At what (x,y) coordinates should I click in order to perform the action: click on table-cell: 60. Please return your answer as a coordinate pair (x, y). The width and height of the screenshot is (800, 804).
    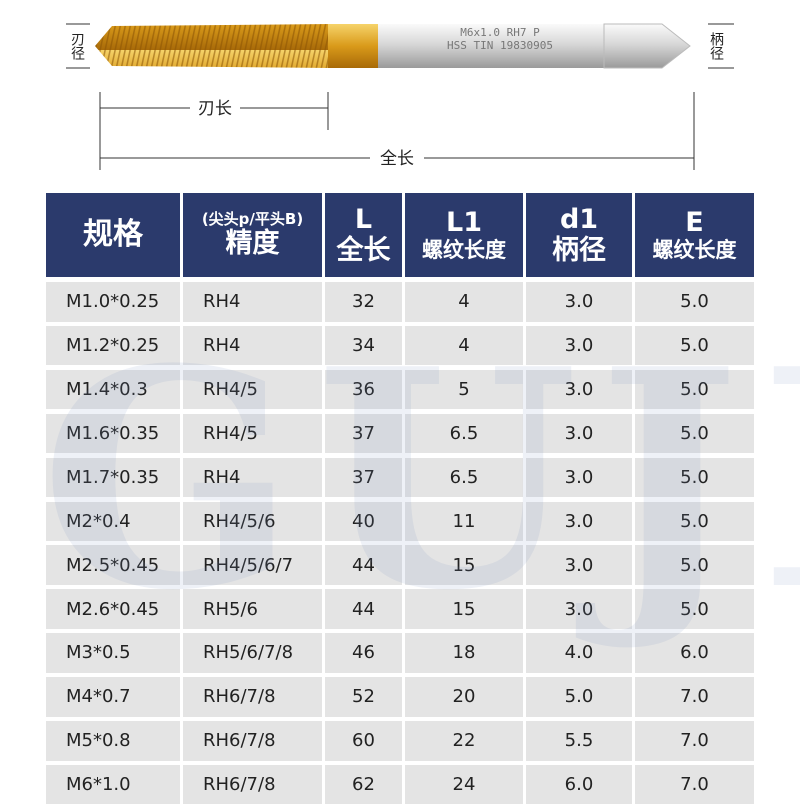
    Looking at the image, I should click on (363, 741).